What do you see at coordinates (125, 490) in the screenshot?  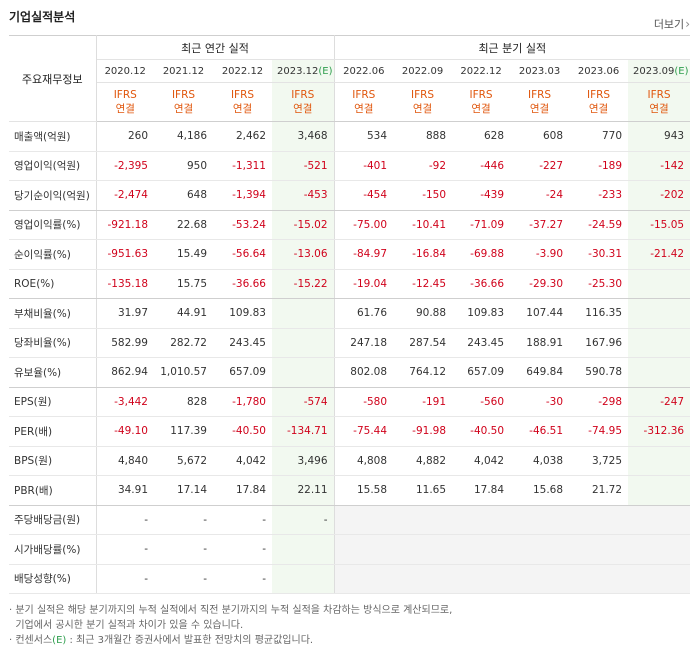 I see `value-cell: 34.91` at bounding box center [125, 490].